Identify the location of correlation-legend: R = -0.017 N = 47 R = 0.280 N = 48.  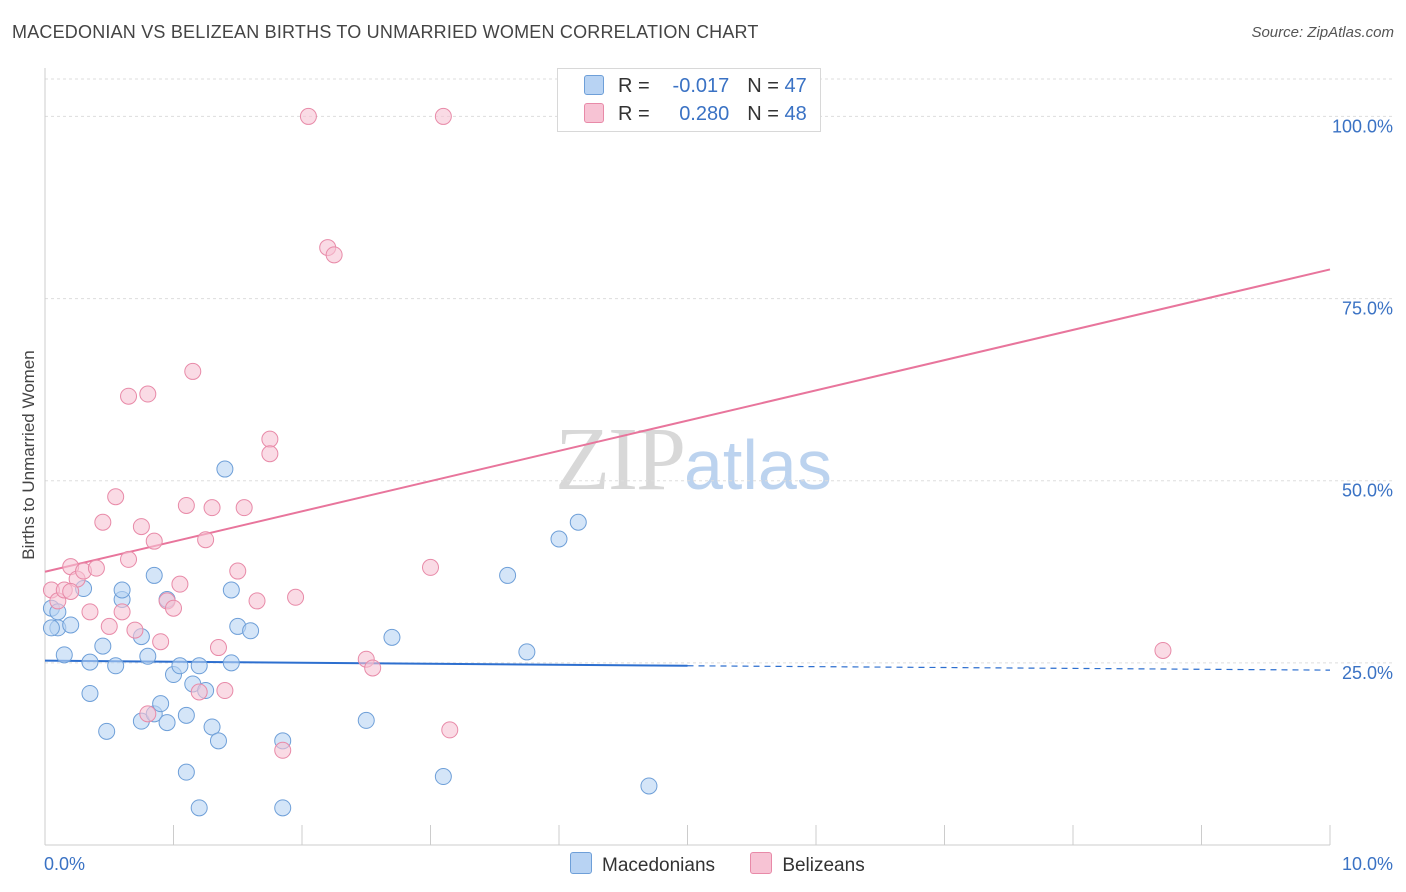
(689, 100).